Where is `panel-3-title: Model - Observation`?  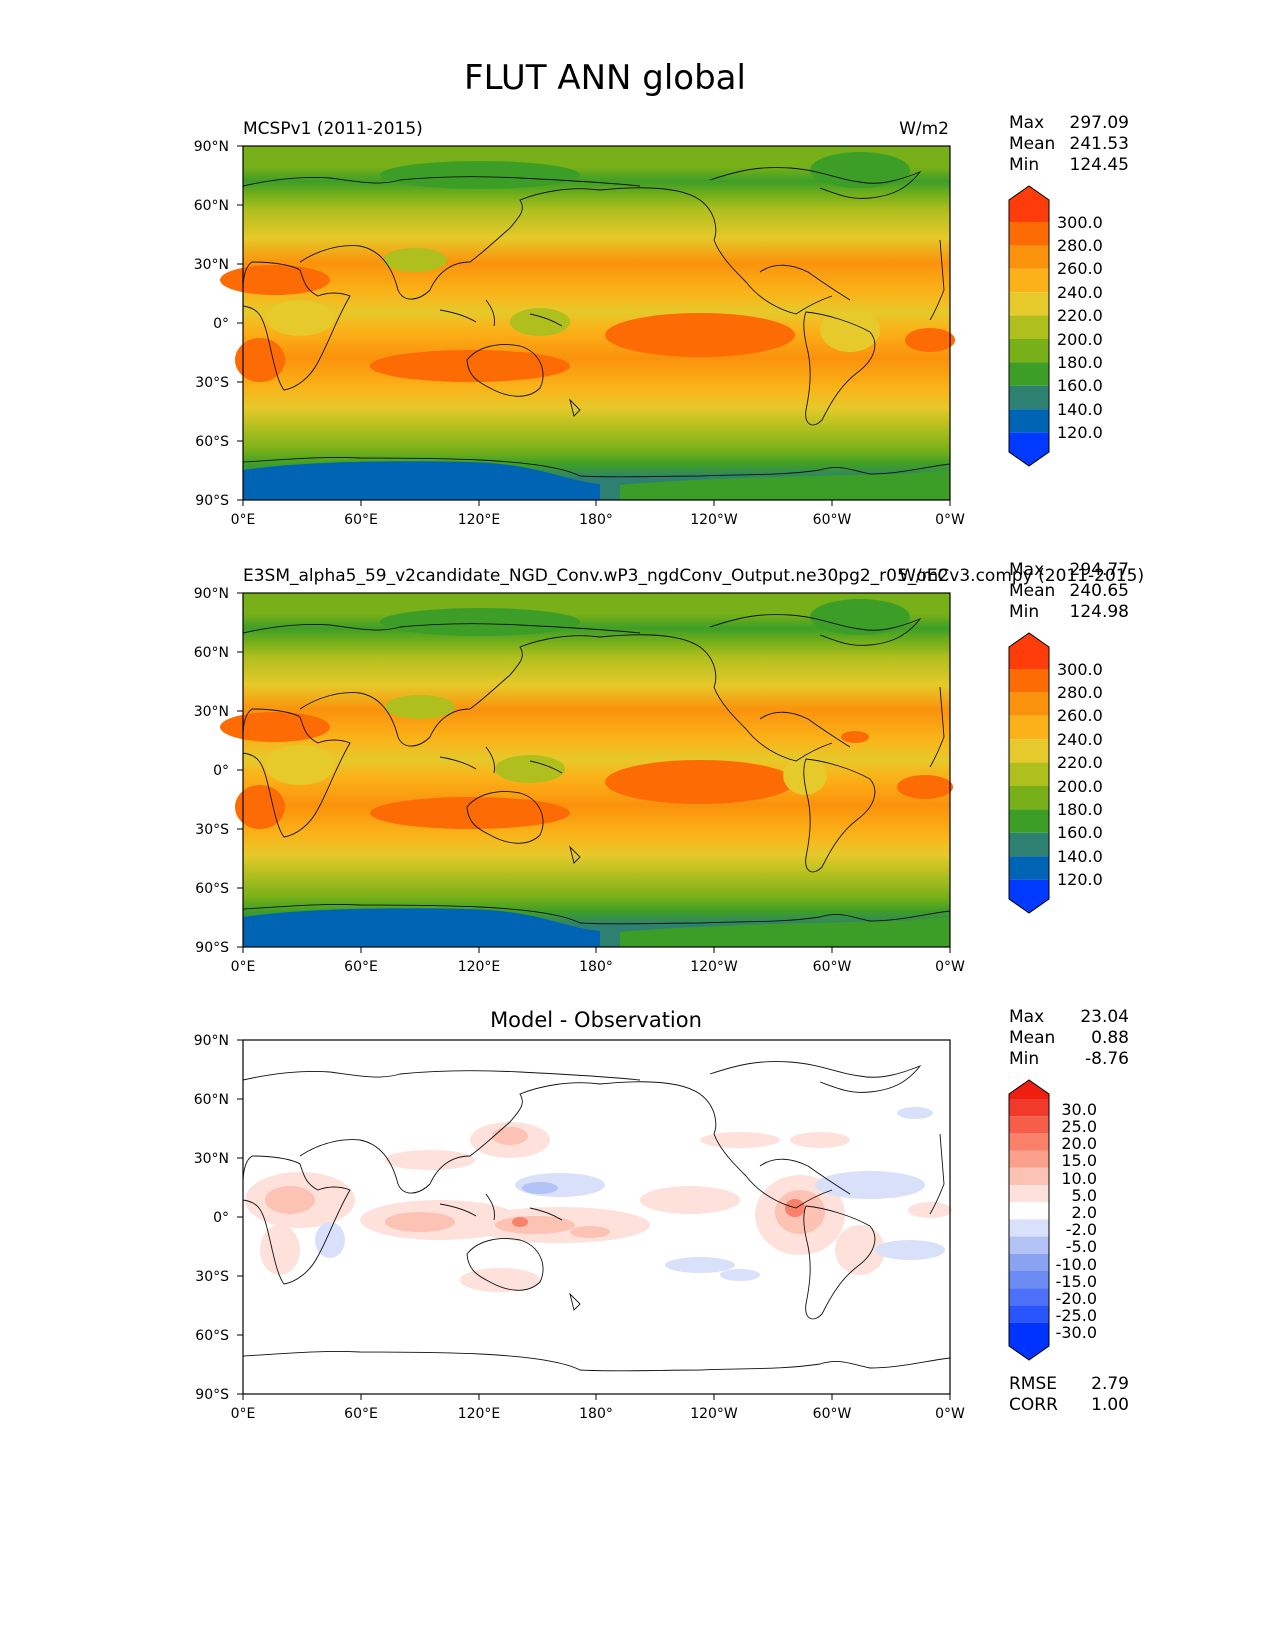
panel-3-title: Model - Observation is located at coordinates (596, 1020).